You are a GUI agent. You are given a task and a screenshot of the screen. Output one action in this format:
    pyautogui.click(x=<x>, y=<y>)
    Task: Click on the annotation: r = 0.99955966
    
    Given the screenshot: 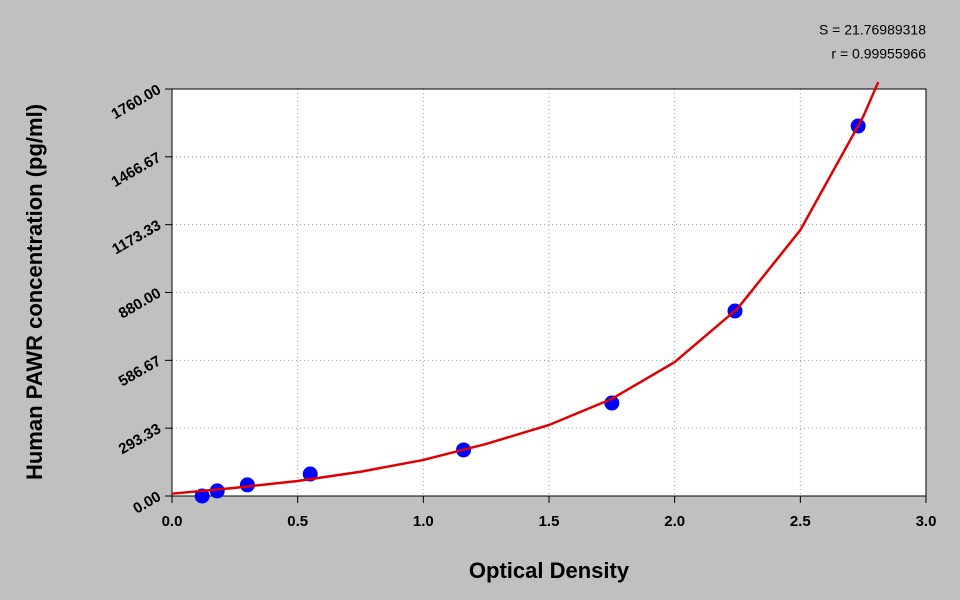 What is the action you would take?
    pyautogui.click(x=878, y=54)
    